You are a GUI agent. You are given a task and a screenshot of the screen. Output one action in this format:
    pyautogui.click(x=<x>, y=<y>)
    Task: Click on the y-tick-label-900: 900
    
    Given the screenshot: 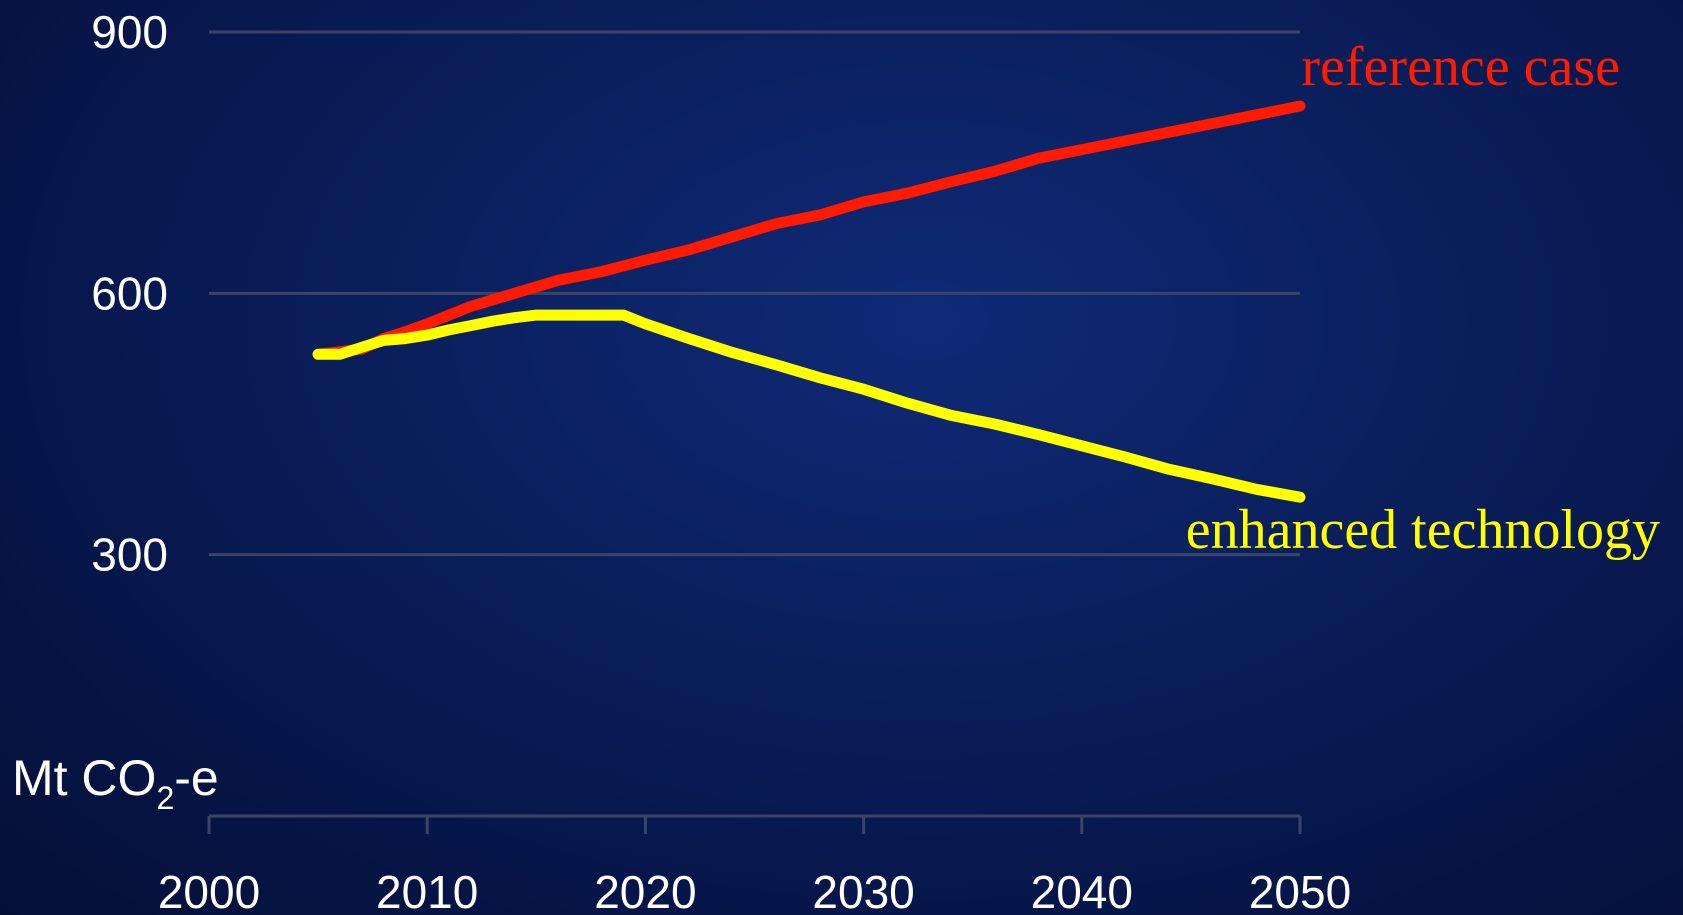 What is the action you would take?
    pyautogui.click(x=129, y=32)
    